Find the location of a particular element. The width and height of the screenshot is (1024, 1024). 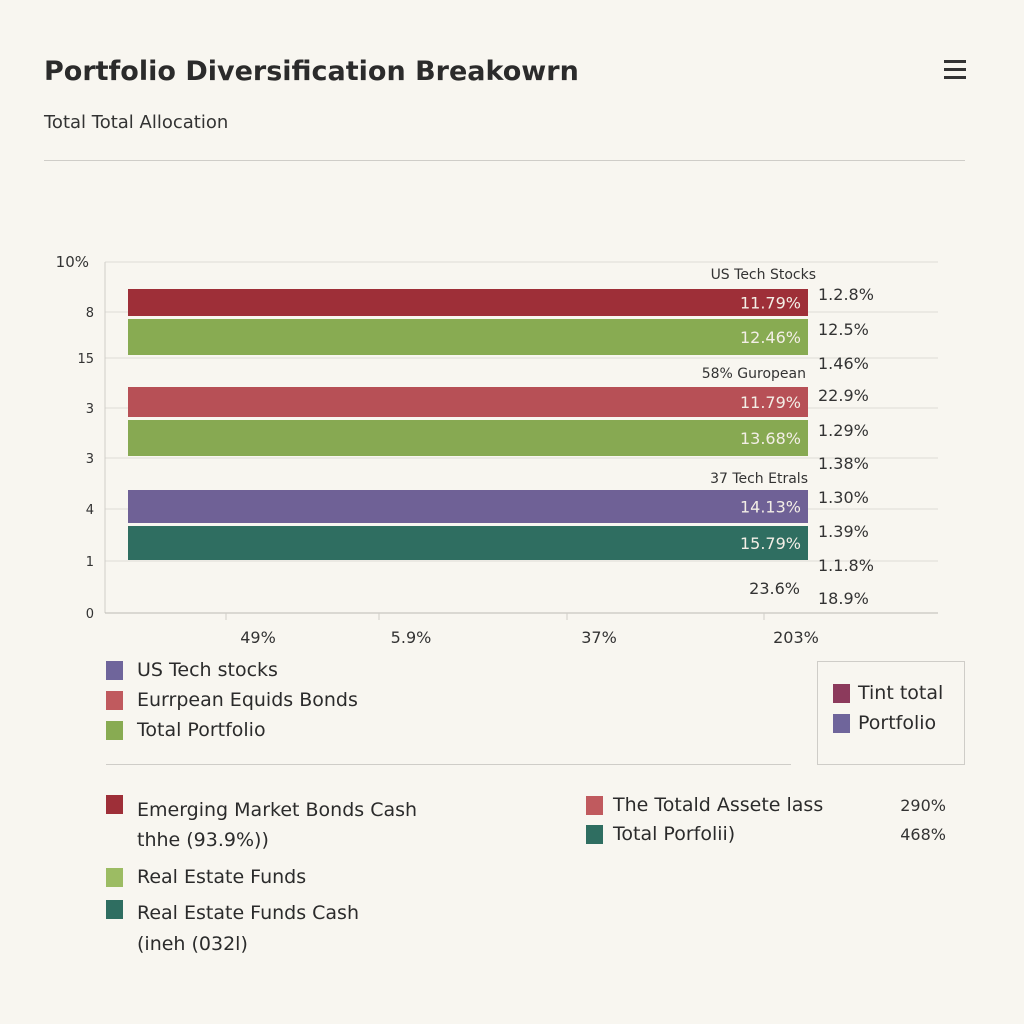

legend-item: Eurrpean Equids Bonds is located at coordinates (232, 700).